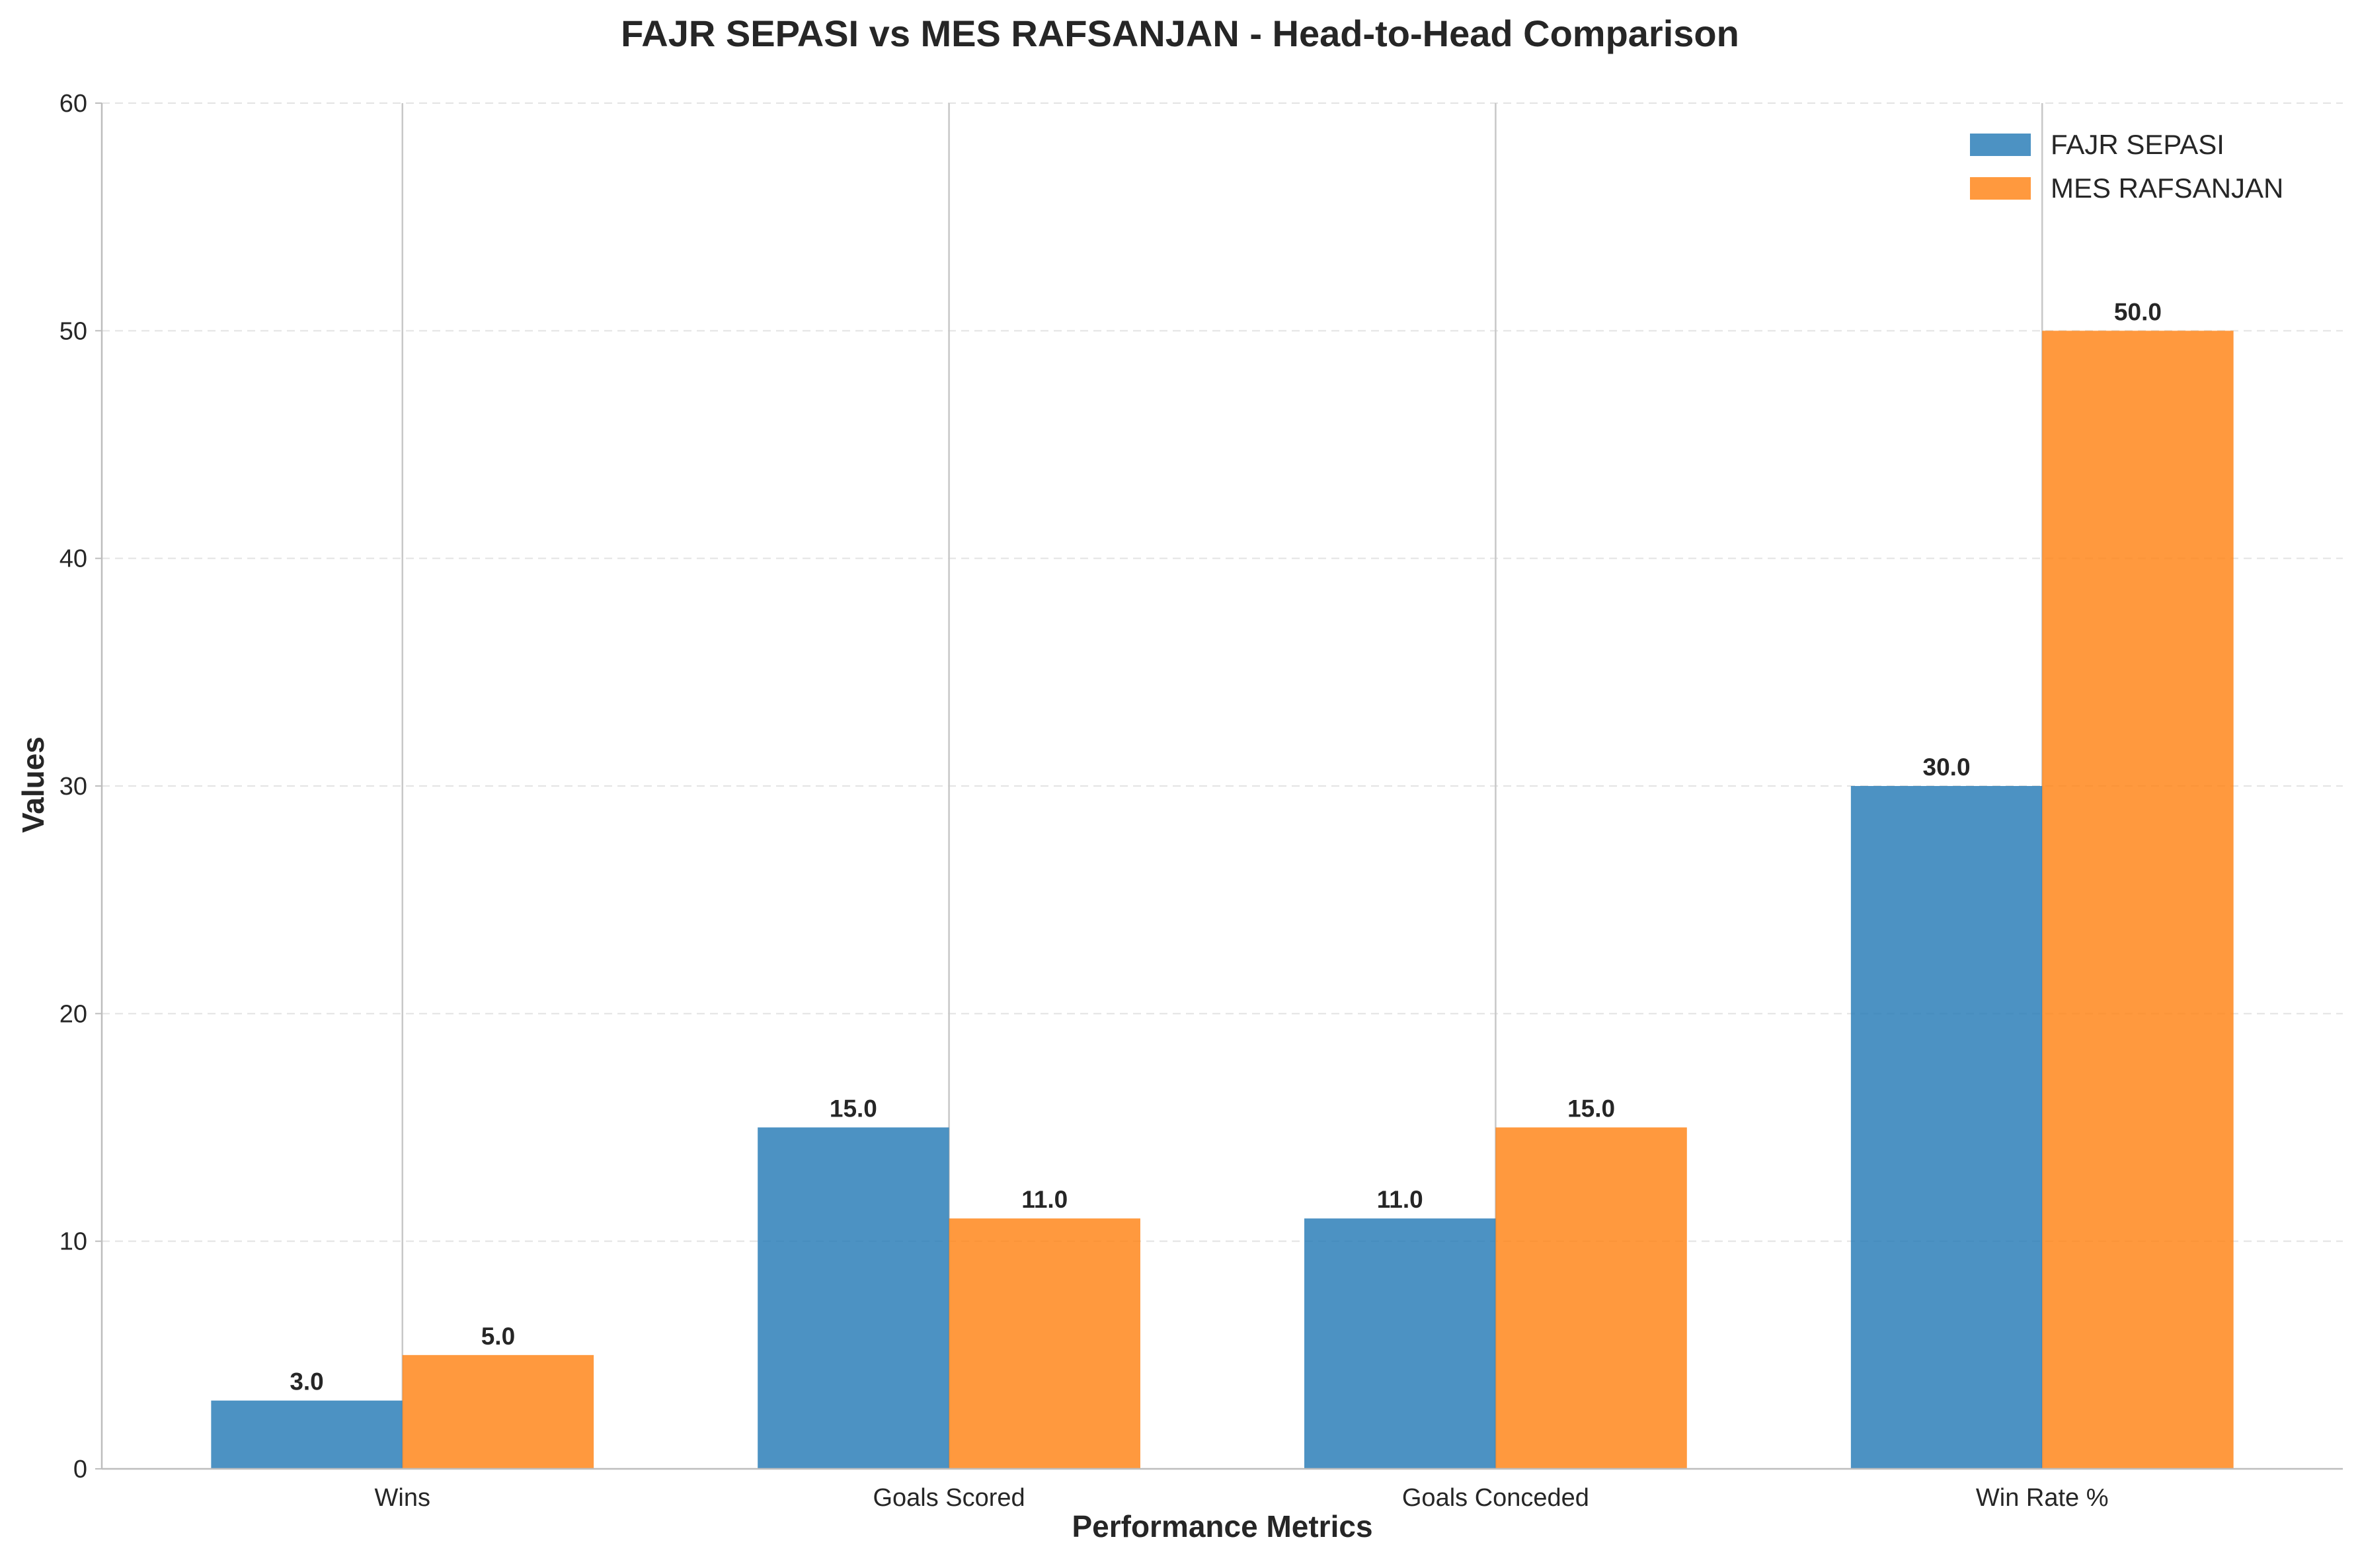  Describe the element at coordinates (306, 1381) in the screenshot. I see `bar-value-label: 3.0` at that location.